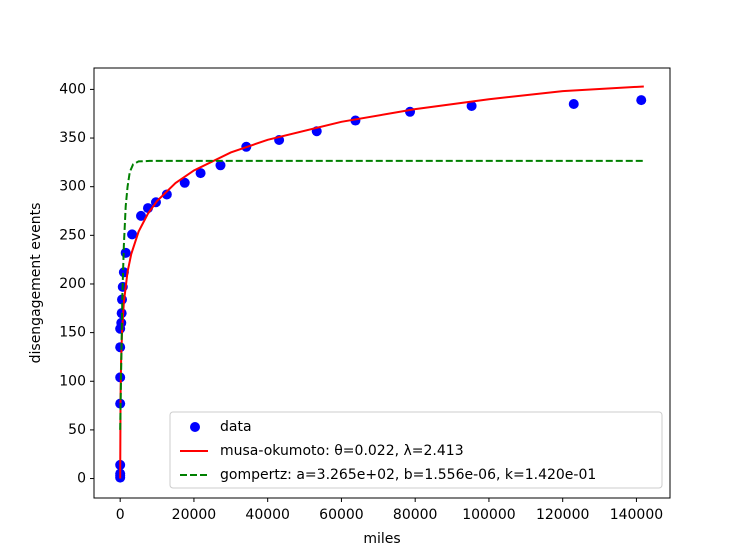 The width and height of the screenshot is (747, 560). What do you see at coordinates (267, 515) in the screenshot?
I see `x-tick-label: 40000` at bounding box center [267, 515].